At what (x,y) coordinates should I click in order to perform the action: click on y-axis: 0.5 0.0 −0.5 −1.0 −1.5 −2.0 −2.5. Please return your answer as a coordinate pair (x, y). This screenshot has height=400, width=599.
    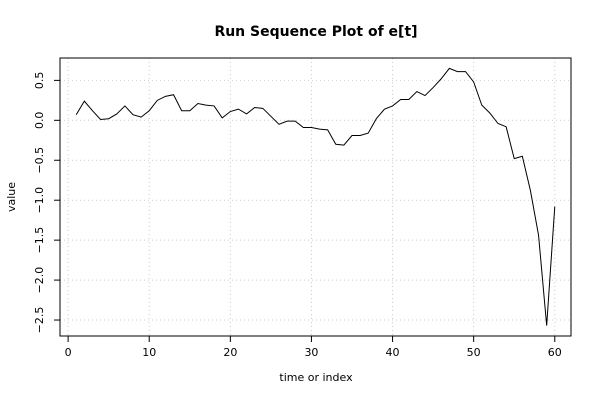
    Looking at the image, I should click on (46, 203).